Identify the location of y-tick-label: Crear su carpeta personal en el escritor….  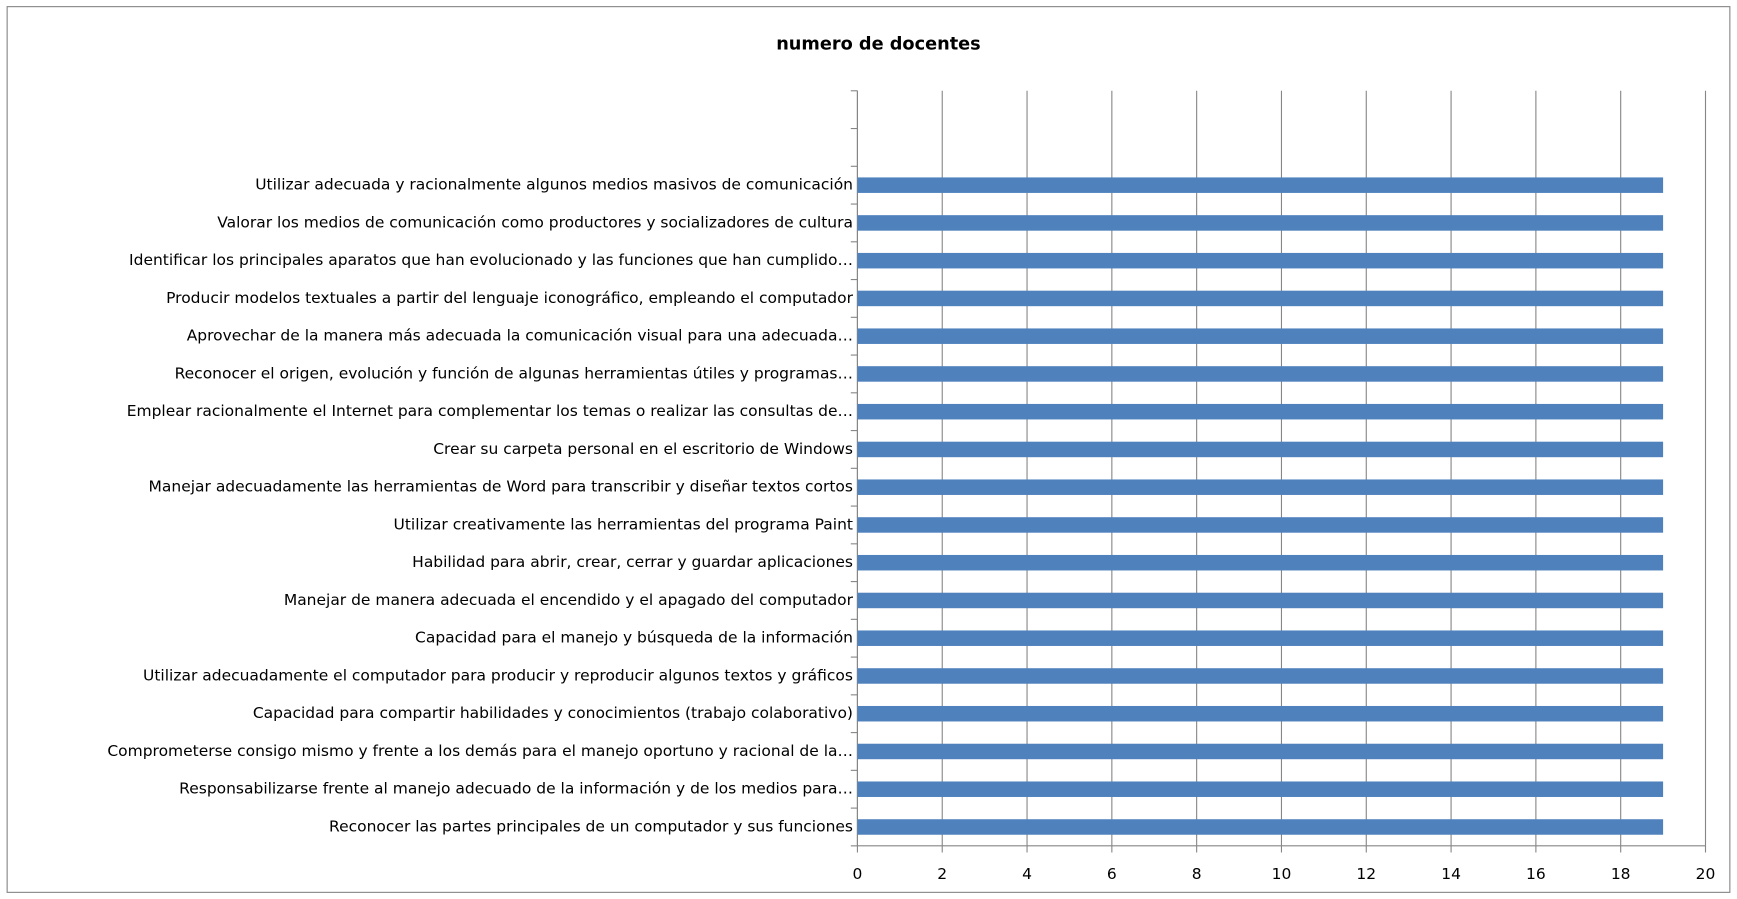
(643, 449).